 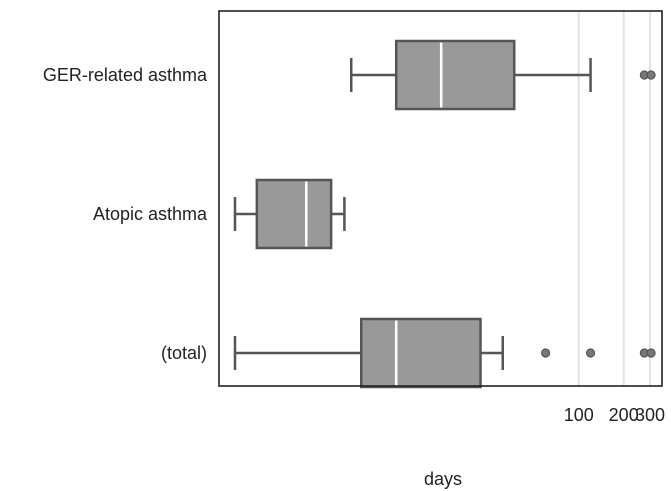 What do you see at coordinates (443, 479) in the screenshot?
I see `x-axis-title: days` at bounding box center [443, 479].